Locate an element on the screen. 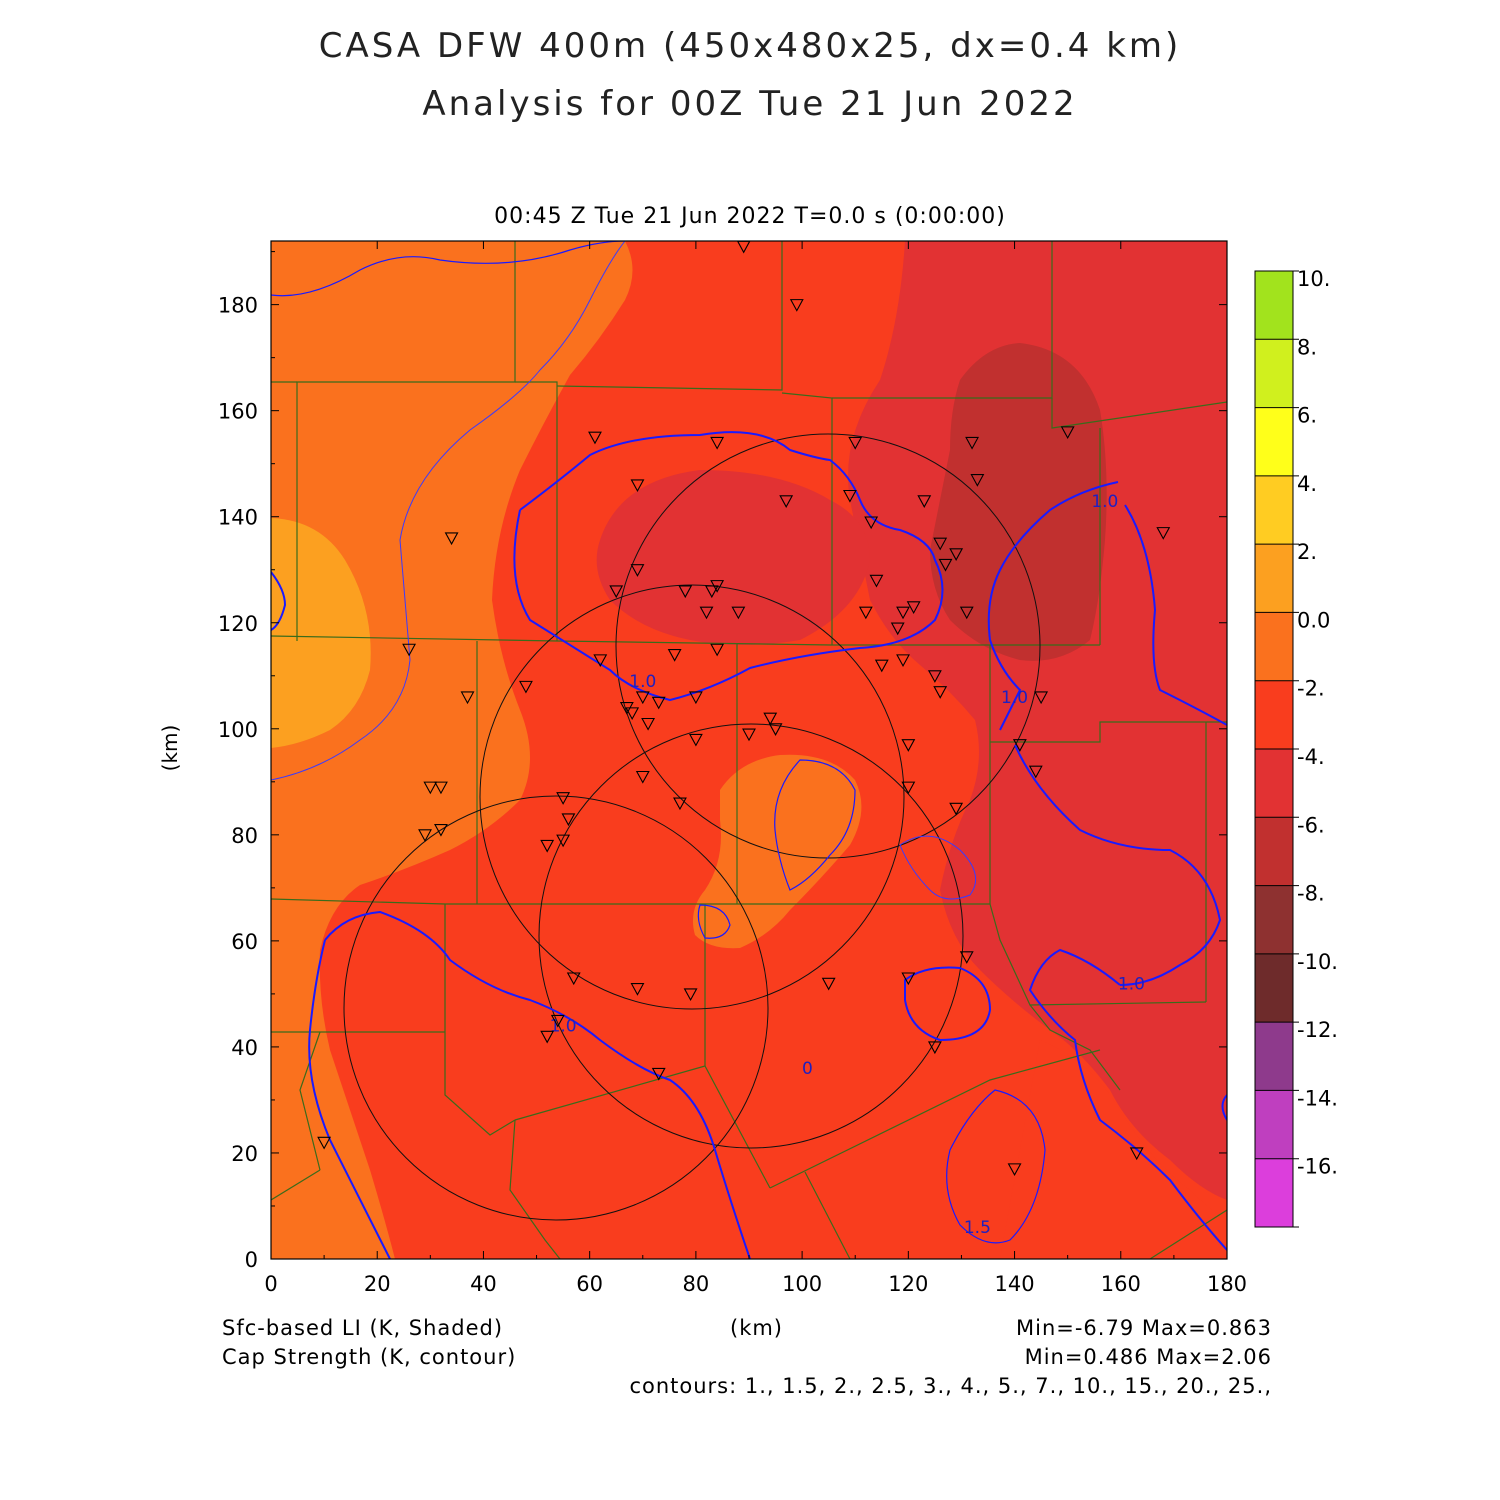 This screenshot has height=1500, width=1500. colorbar-label: 0.0 is located at coordinates (1313, 620).